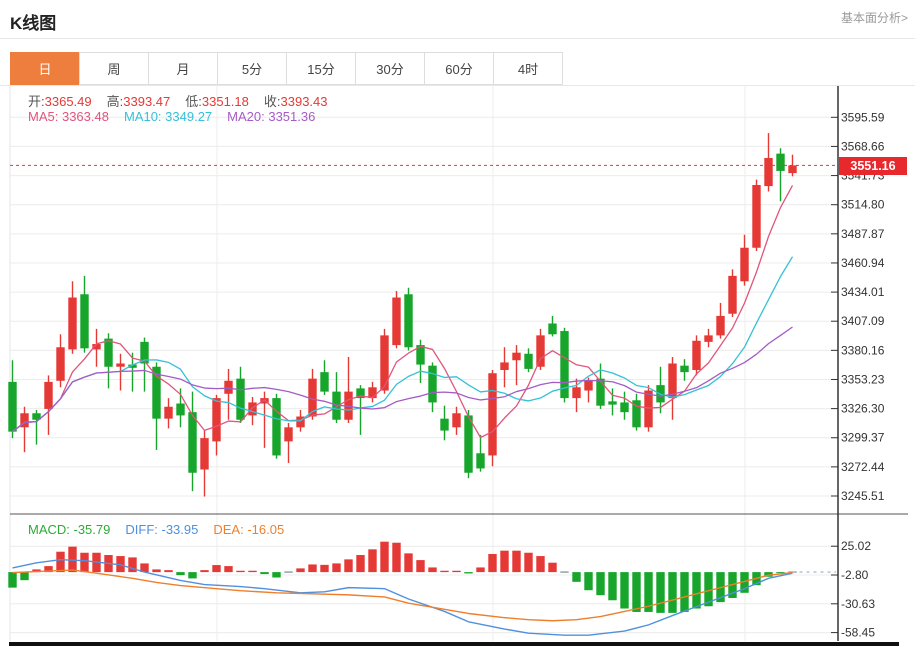 Image resolution: width=915 pixels, height=647 pixels. What do you see at coordinates (858, 633) in the screenshot?
I see `macd-axis-label: -58.45` at bounding box center [858, 633].